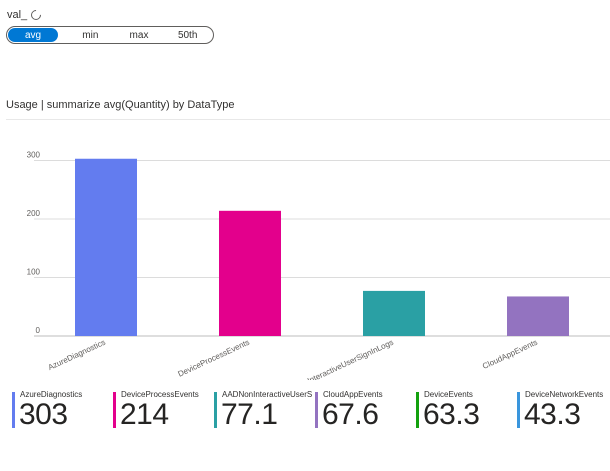 This screenshot has height=471, width=610. Describe the element at coordinates (34, 155) in the screenshot. I see `y-tick-label: 300` at that location.